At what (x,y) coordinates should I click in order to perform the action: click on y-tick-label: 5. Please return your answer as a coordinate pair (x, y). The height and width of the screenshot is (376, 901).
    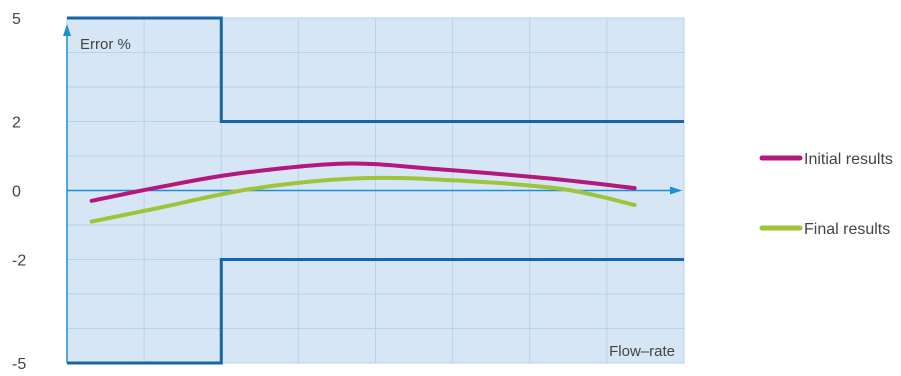
    Looking at the image, I should click on (16, 19).